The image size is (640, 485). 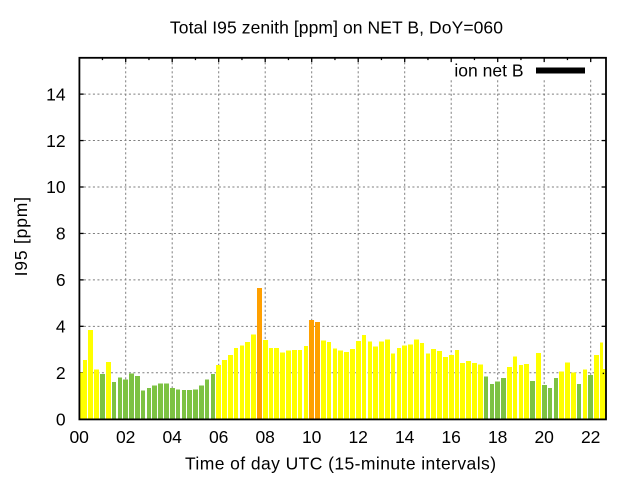 What do you see at coordinates (264, 437) in the screenshot?
I see `svg-text: 08` at bounding box center [264, 437].